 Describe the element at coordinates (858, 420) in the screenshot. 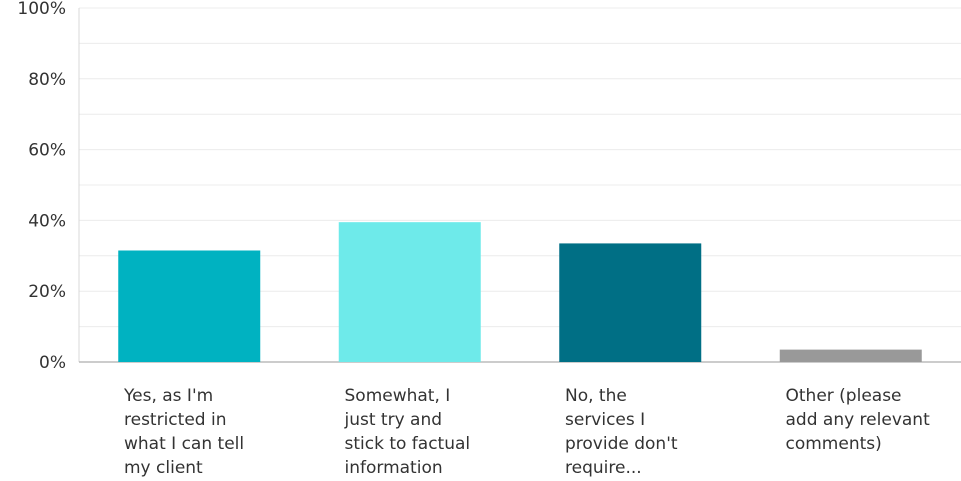

I see `x-category-label: Other (please add any relevant comments)` at that location.